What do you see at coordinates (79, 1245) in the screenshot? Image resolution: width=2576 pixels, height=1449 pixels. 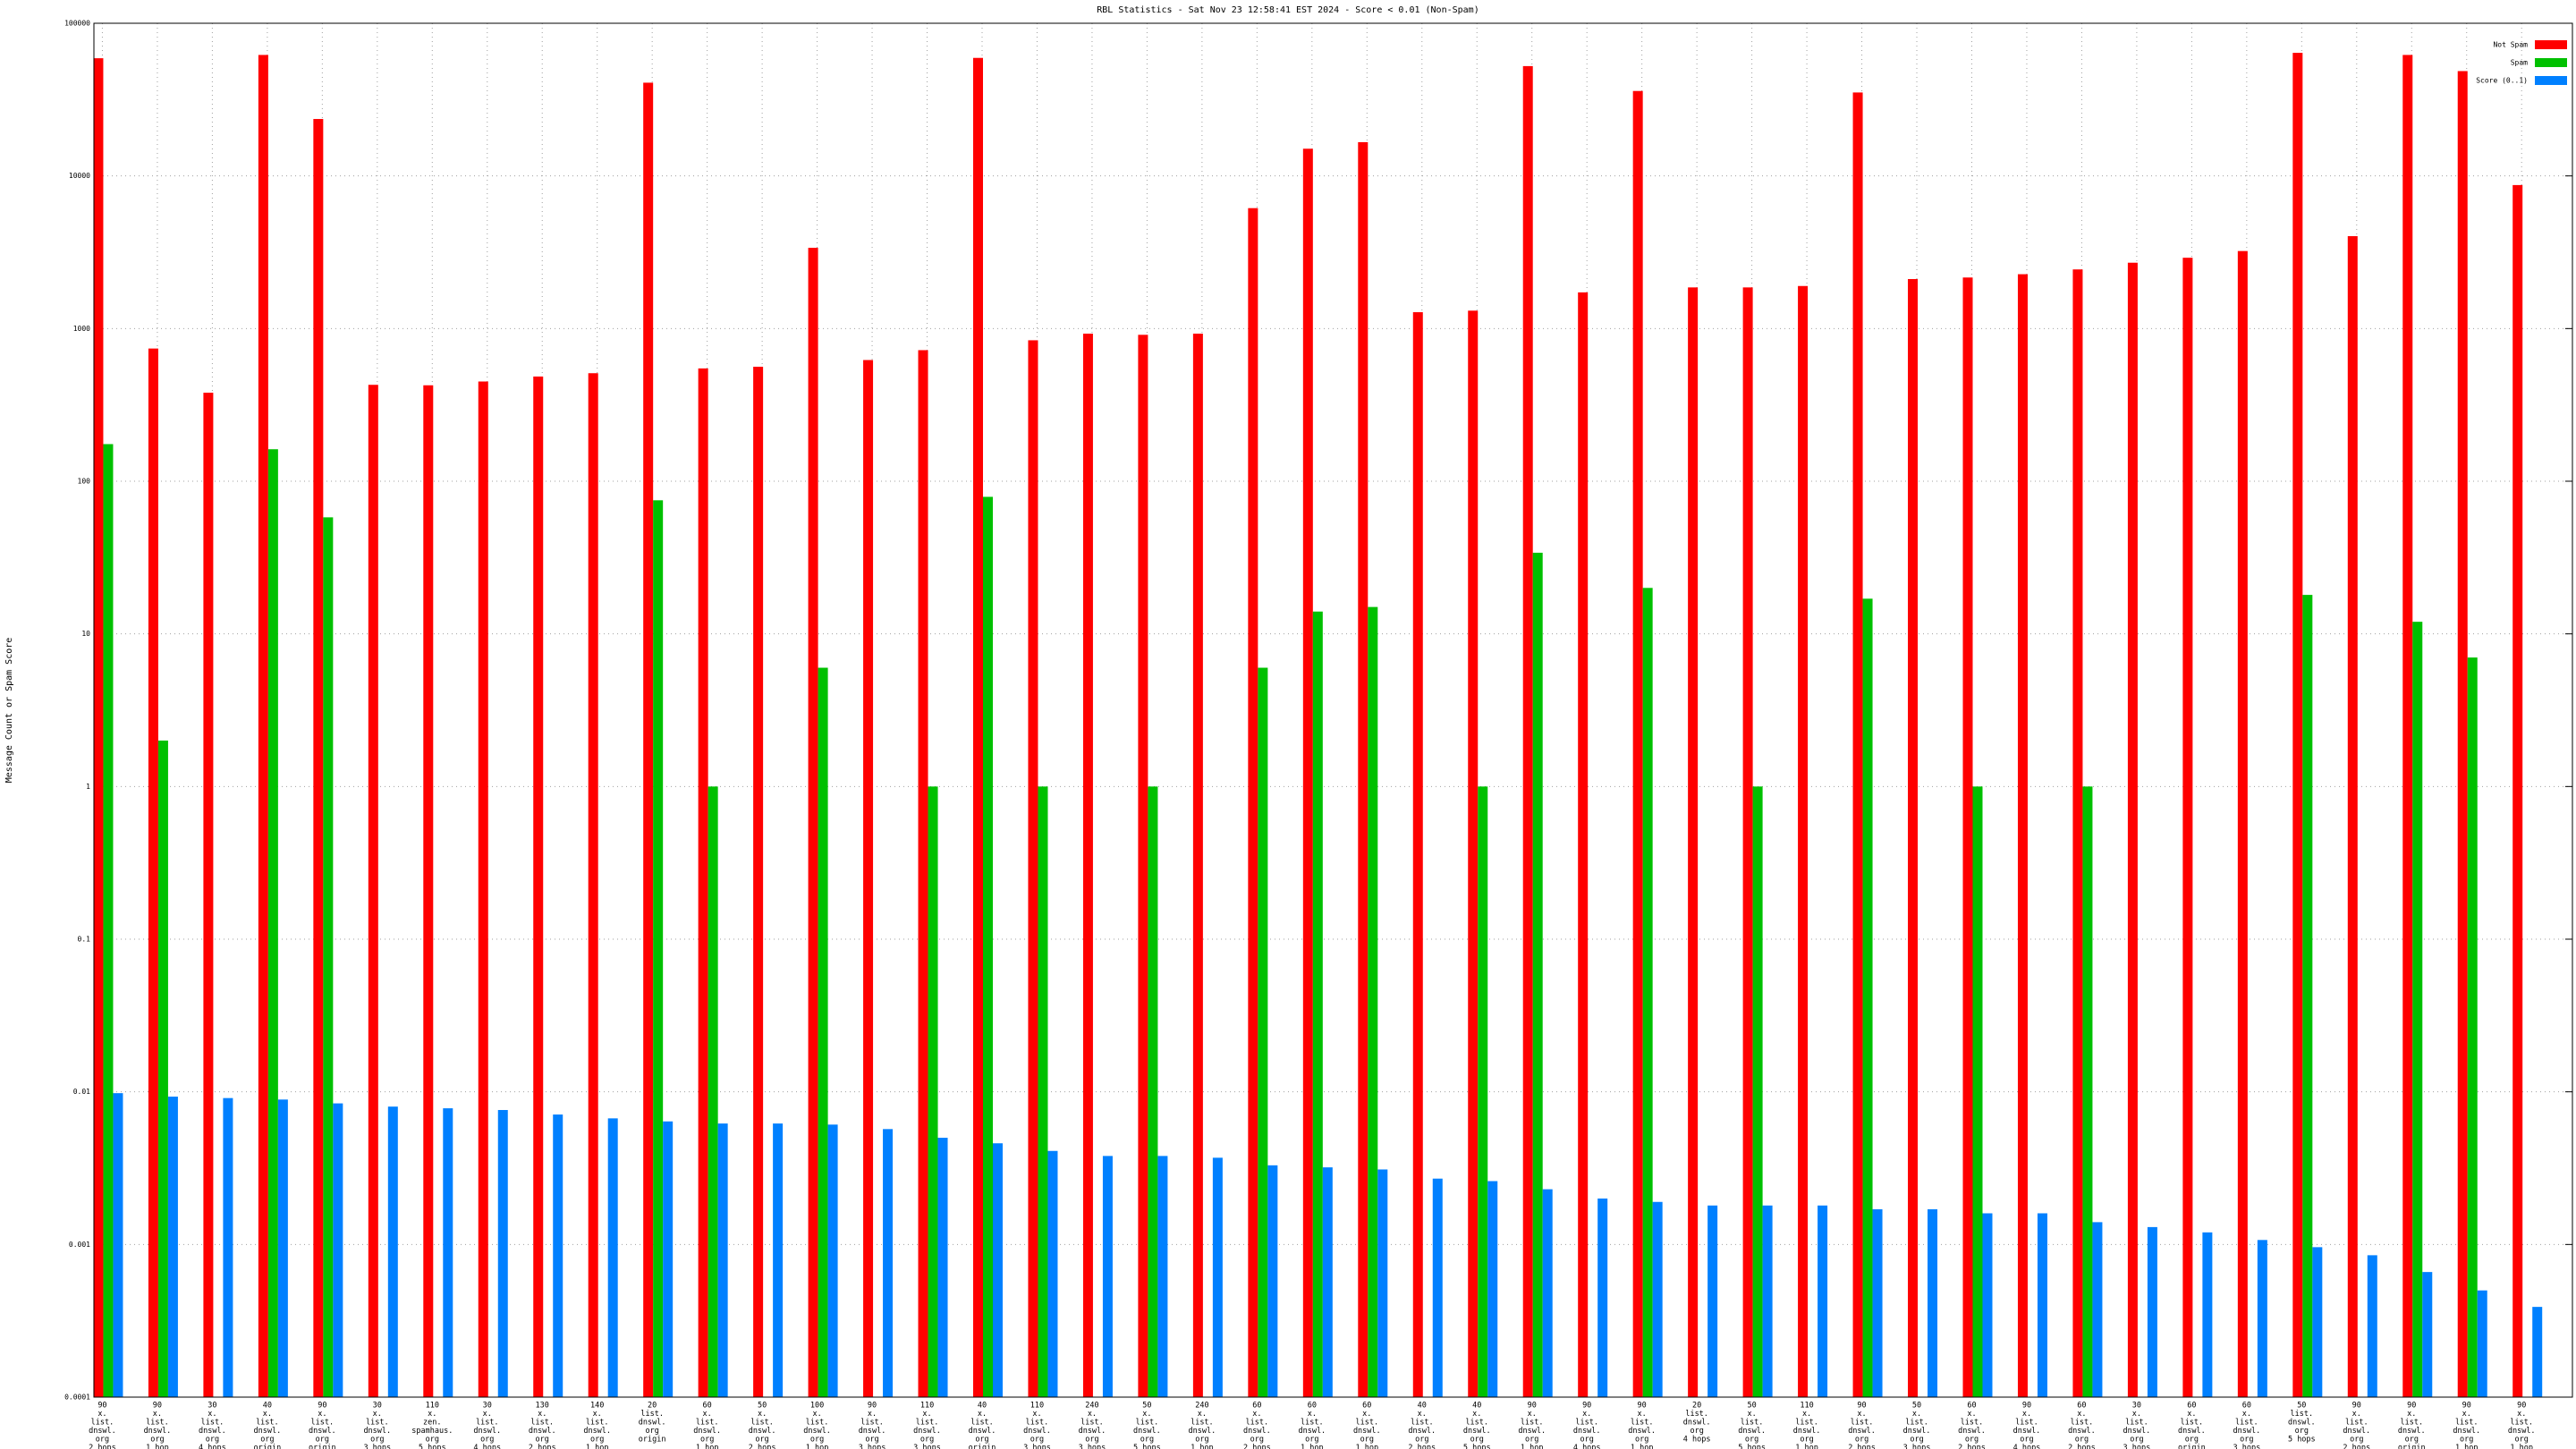 I see `y-tick-label: 0.001` at bounding box center [79, 1245].